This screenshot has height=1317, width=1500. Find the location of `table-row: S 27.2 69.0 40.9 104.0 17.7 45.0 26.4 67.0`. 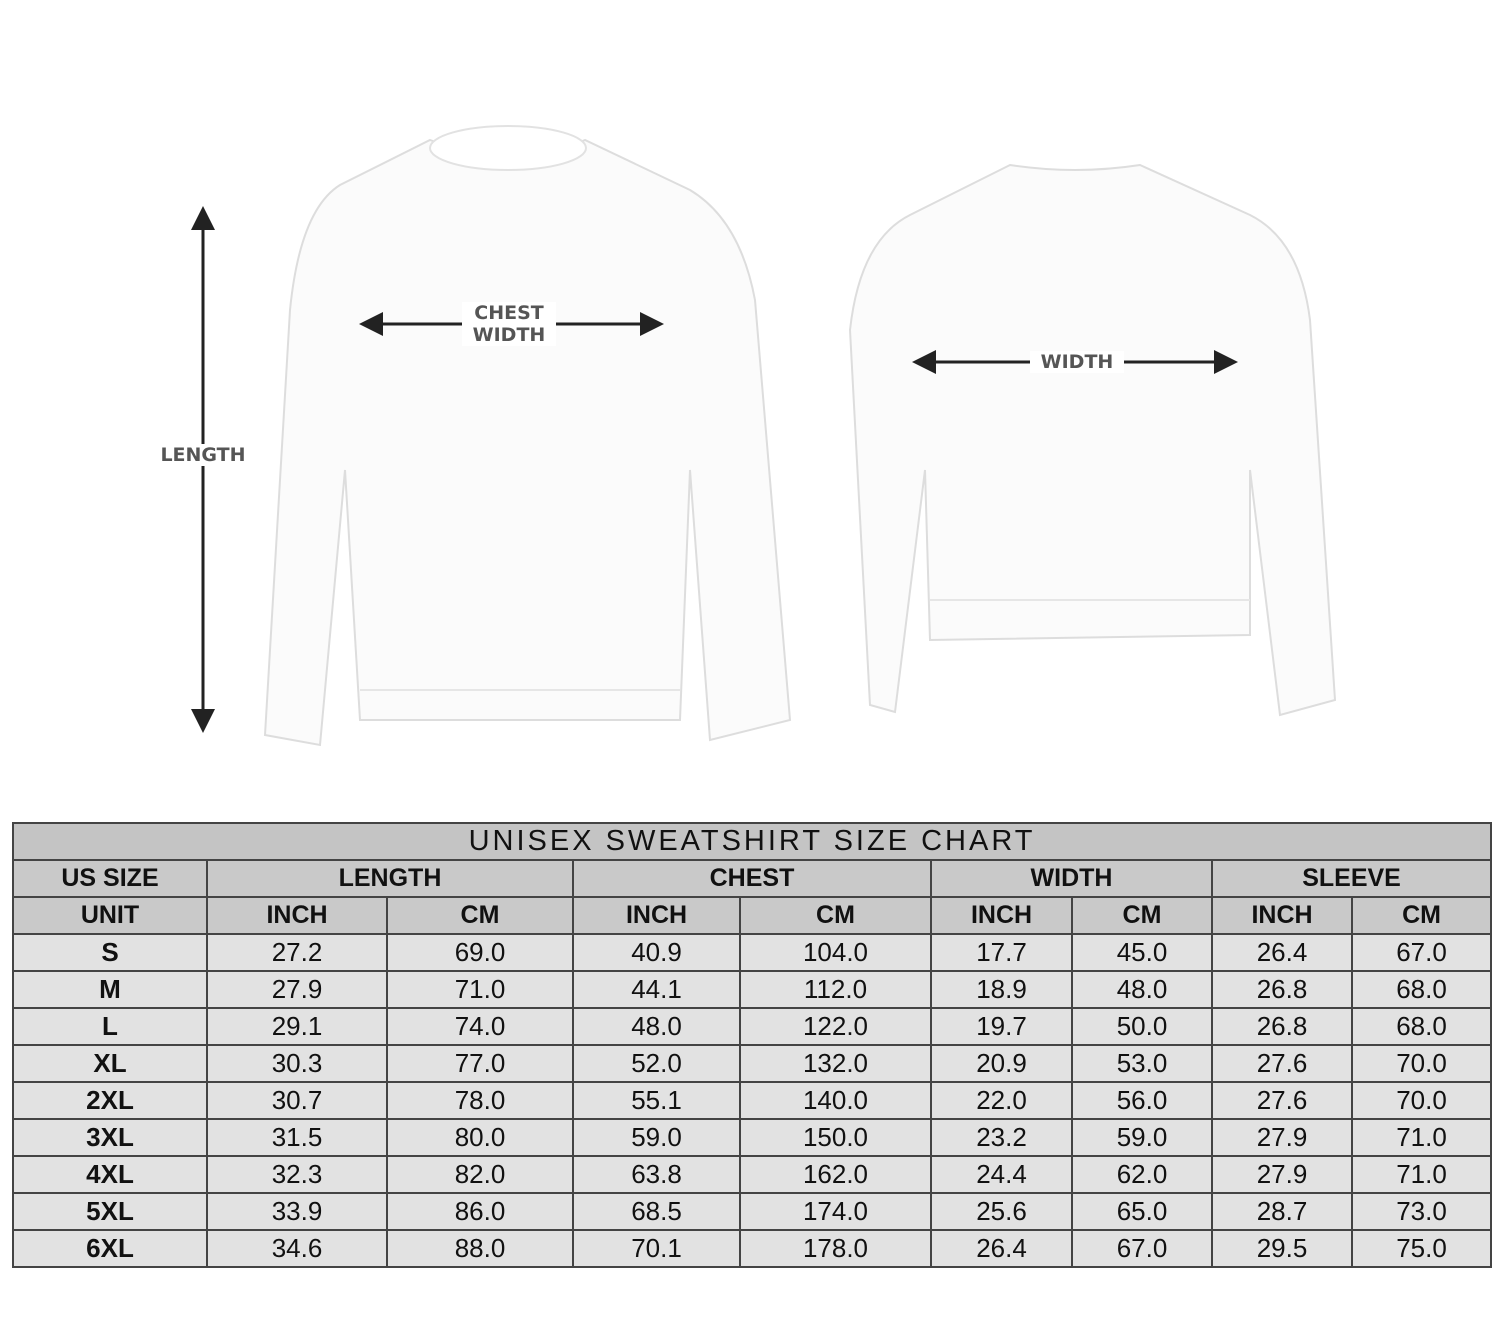

table-row: S 27.2 69.0 40.9 104.0 17.7 45.0 26.4 67.0 is located at coordinates (752, 952).